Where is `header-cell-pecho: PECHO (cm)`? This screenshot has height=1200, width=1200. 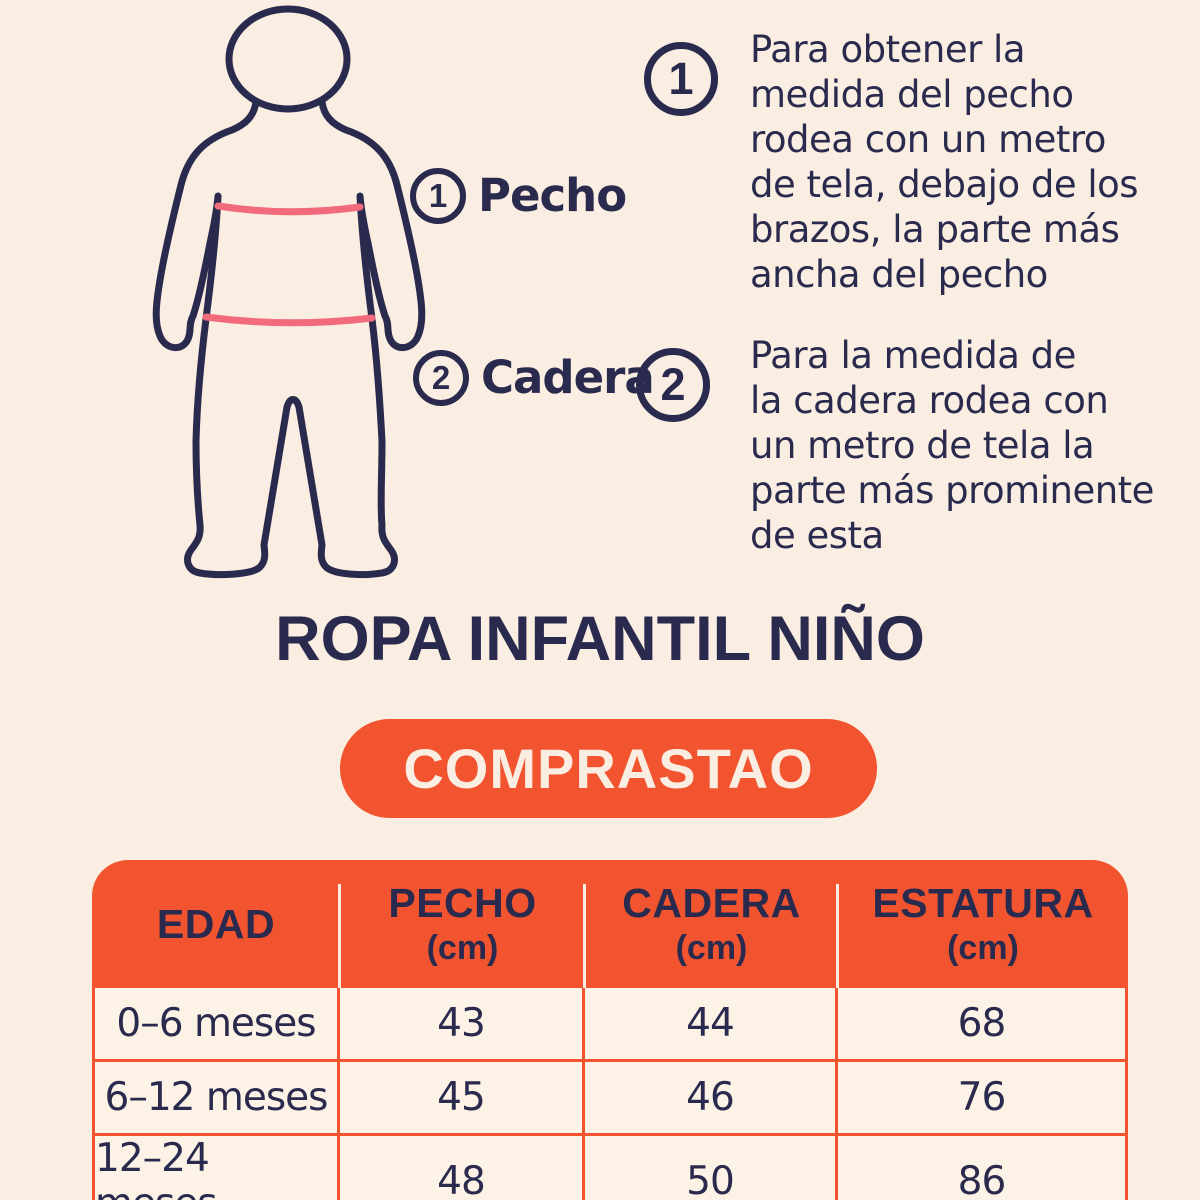 header-cell-pecho: PECHO (cm) is located at coordinates (463, 924).